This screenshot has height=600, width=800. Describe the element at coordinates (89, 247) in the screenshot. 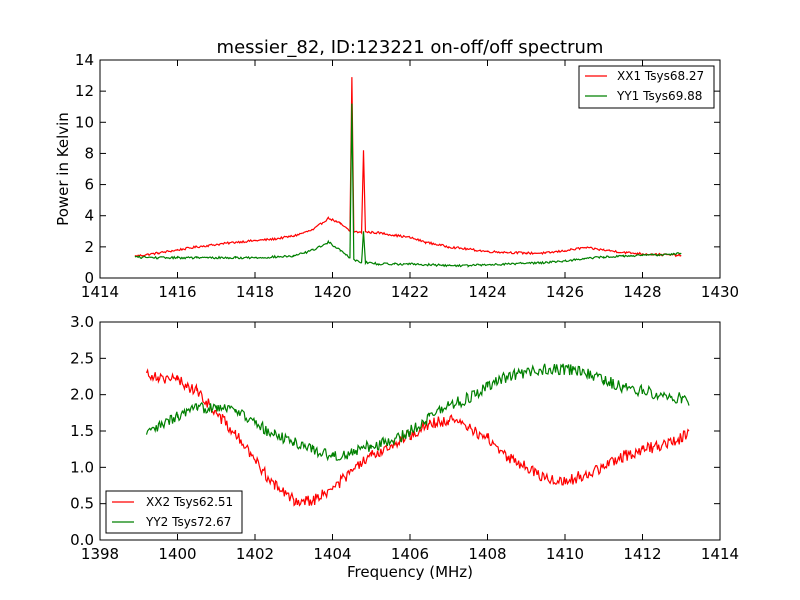

I see `top-y-tick-label: 2` at that location.